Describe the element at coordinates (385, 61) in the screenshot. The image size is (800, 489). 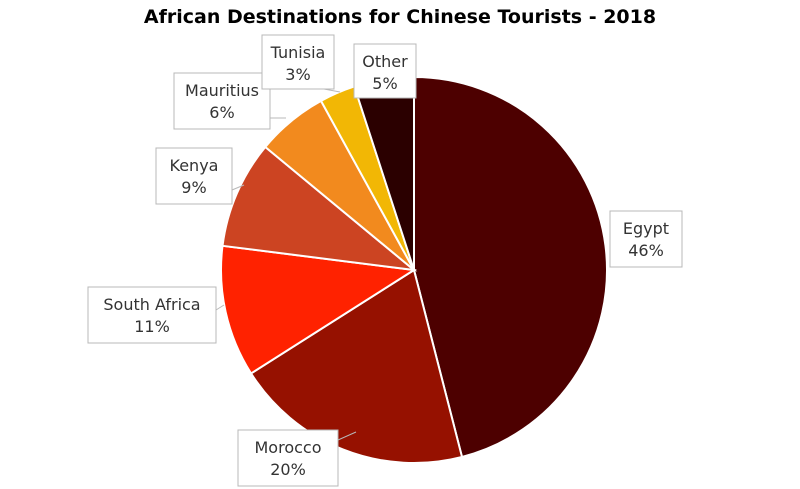
I see `slice-category-label: Other` at that location.